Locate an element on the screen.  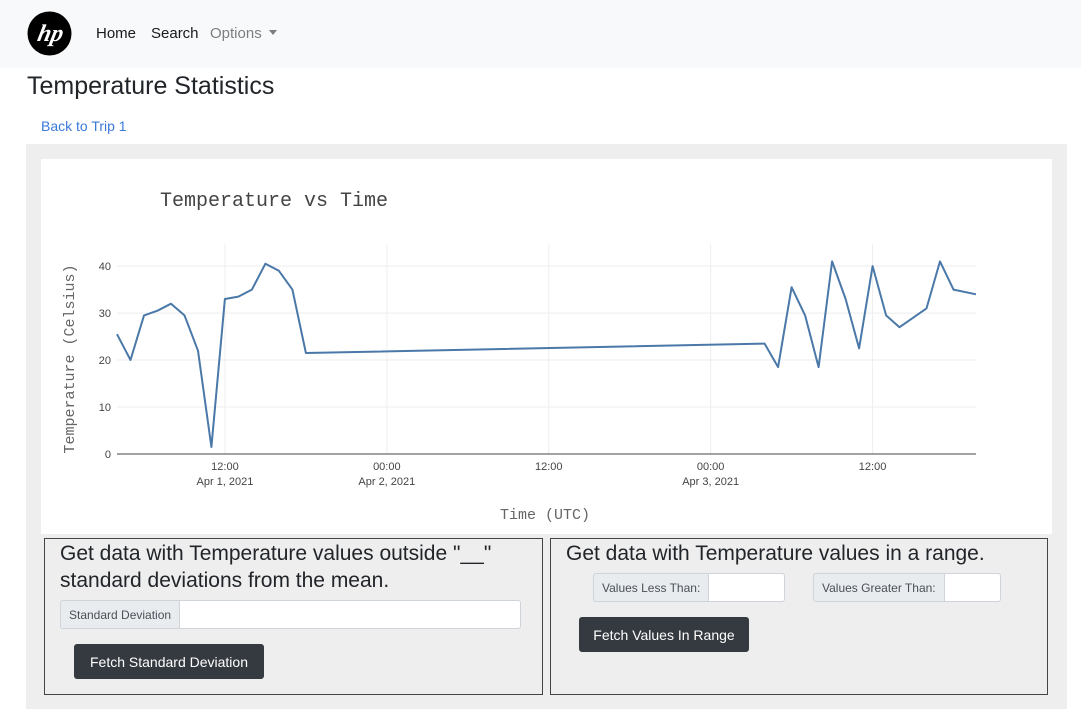
y-tick-label: 10 is located at coordinates (105, 408).